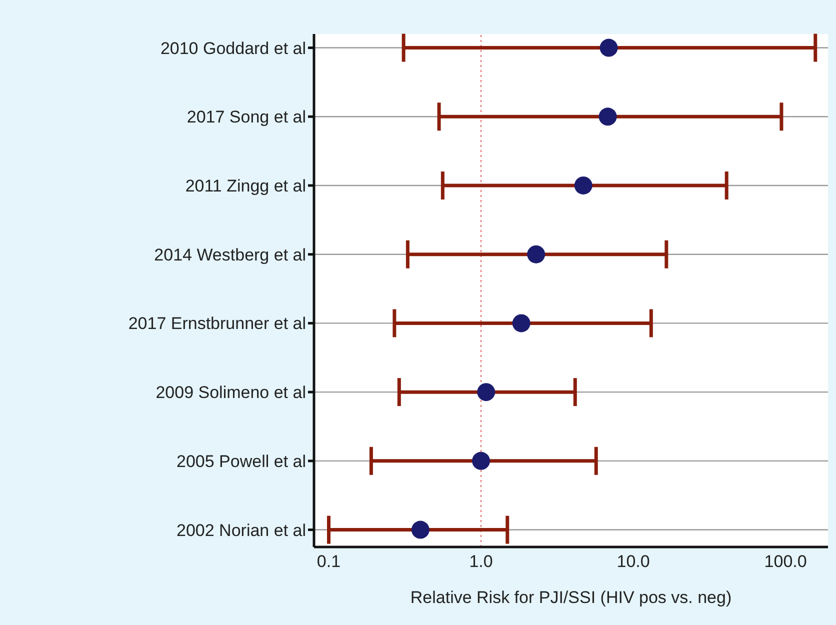 The height and width of the screenshot is (625, 836). I want to click on y-tick-label: 2009 Solimeno et al, so click(231, 392).